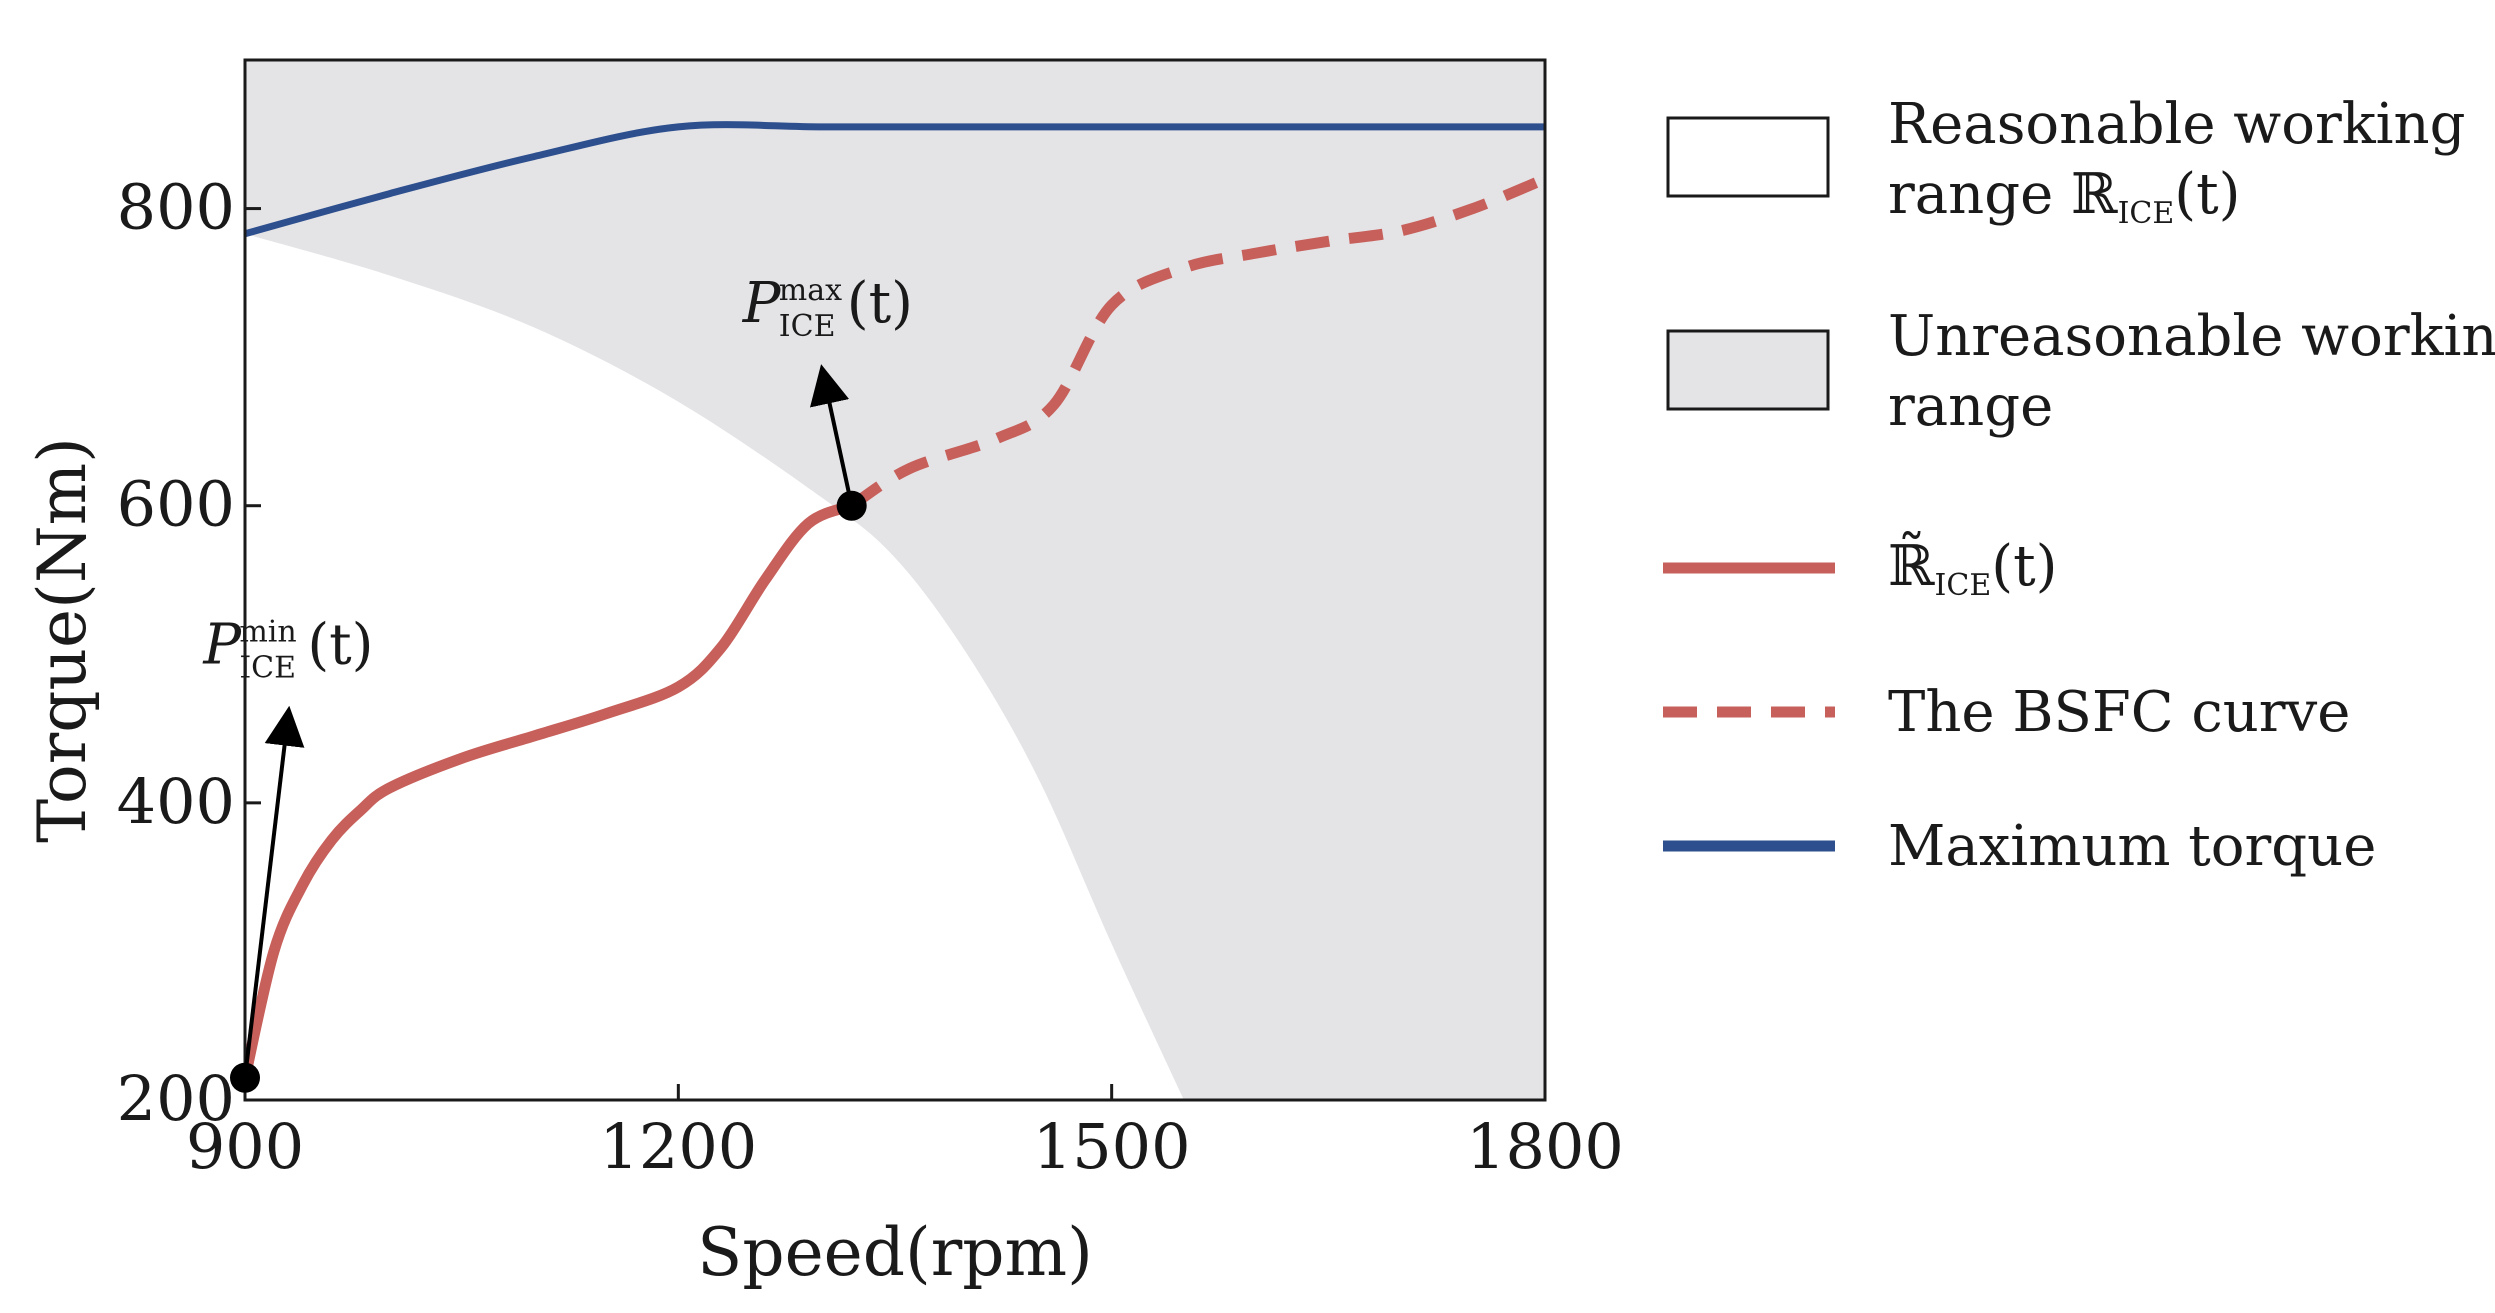  What do you see at coordinates (245, 1077) in the screenshot?
I see `point-p-min` at bounding box center [245, 1077].